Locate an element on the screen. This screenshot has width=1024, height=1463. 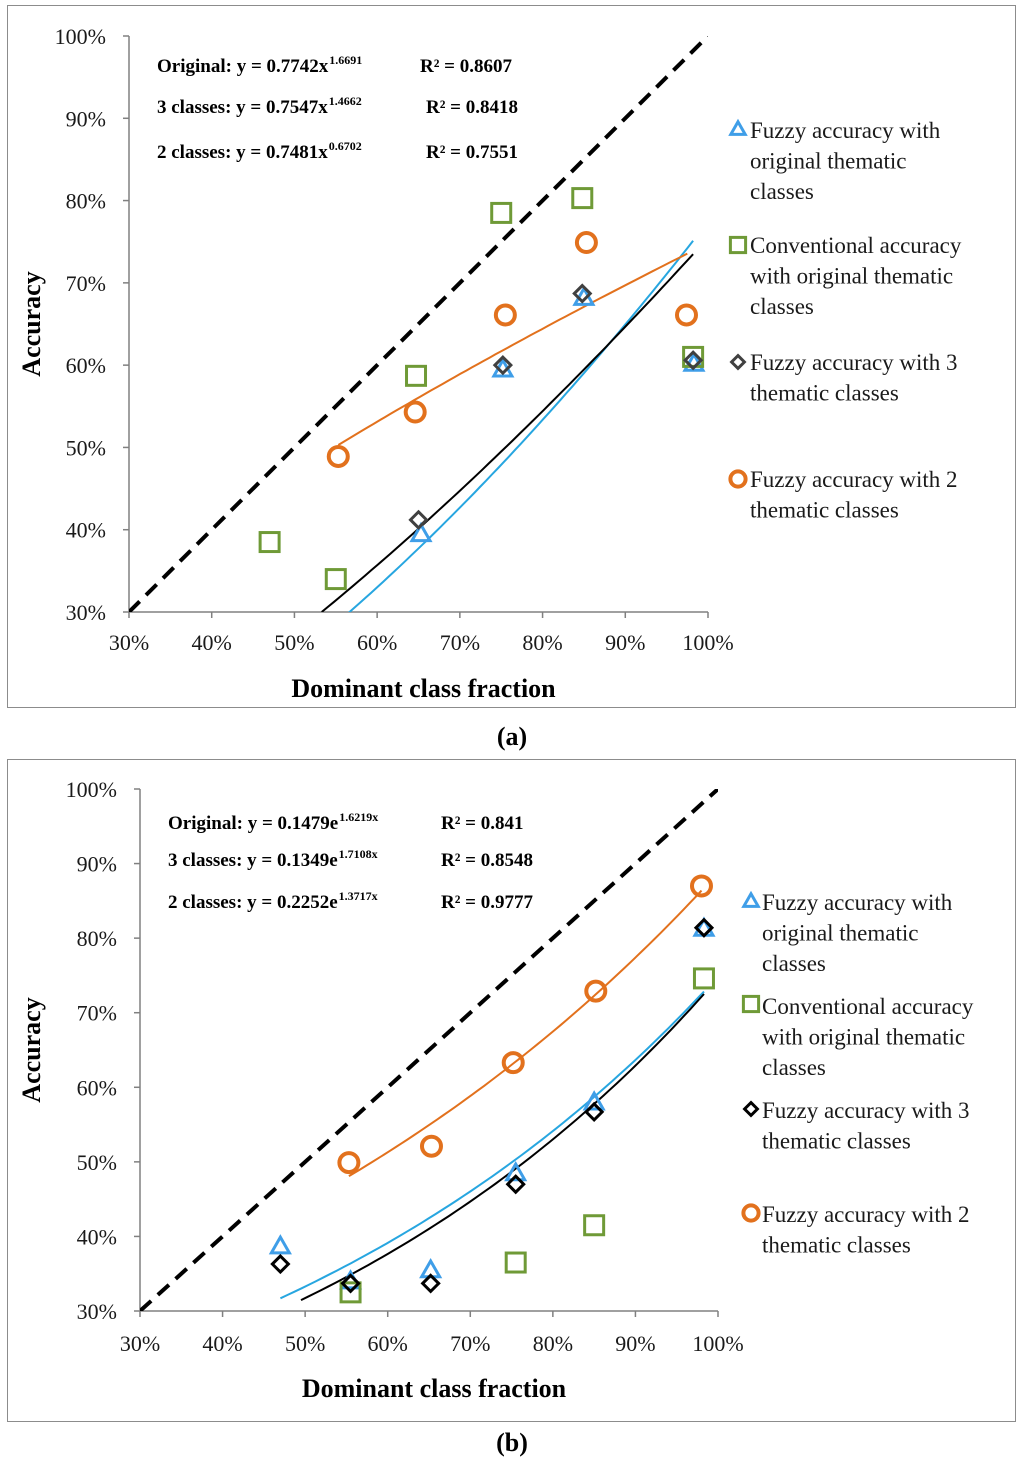
trendline-2-classes is located at coordinates (512, 349).